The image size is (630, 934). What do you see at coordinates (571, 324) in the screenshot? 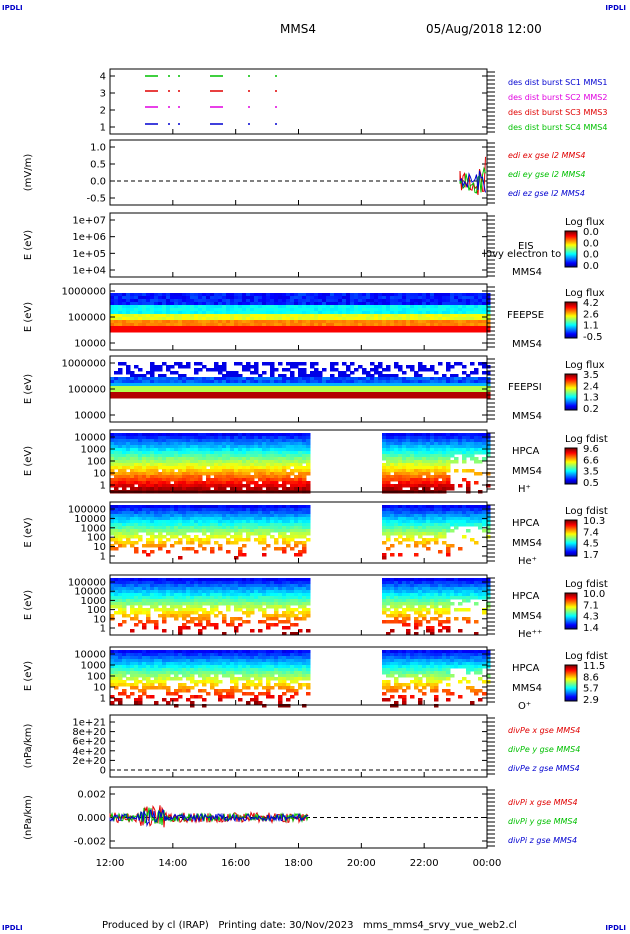
I see `feepse-panel-colorbar-cell` at bounding box center [571, 324].